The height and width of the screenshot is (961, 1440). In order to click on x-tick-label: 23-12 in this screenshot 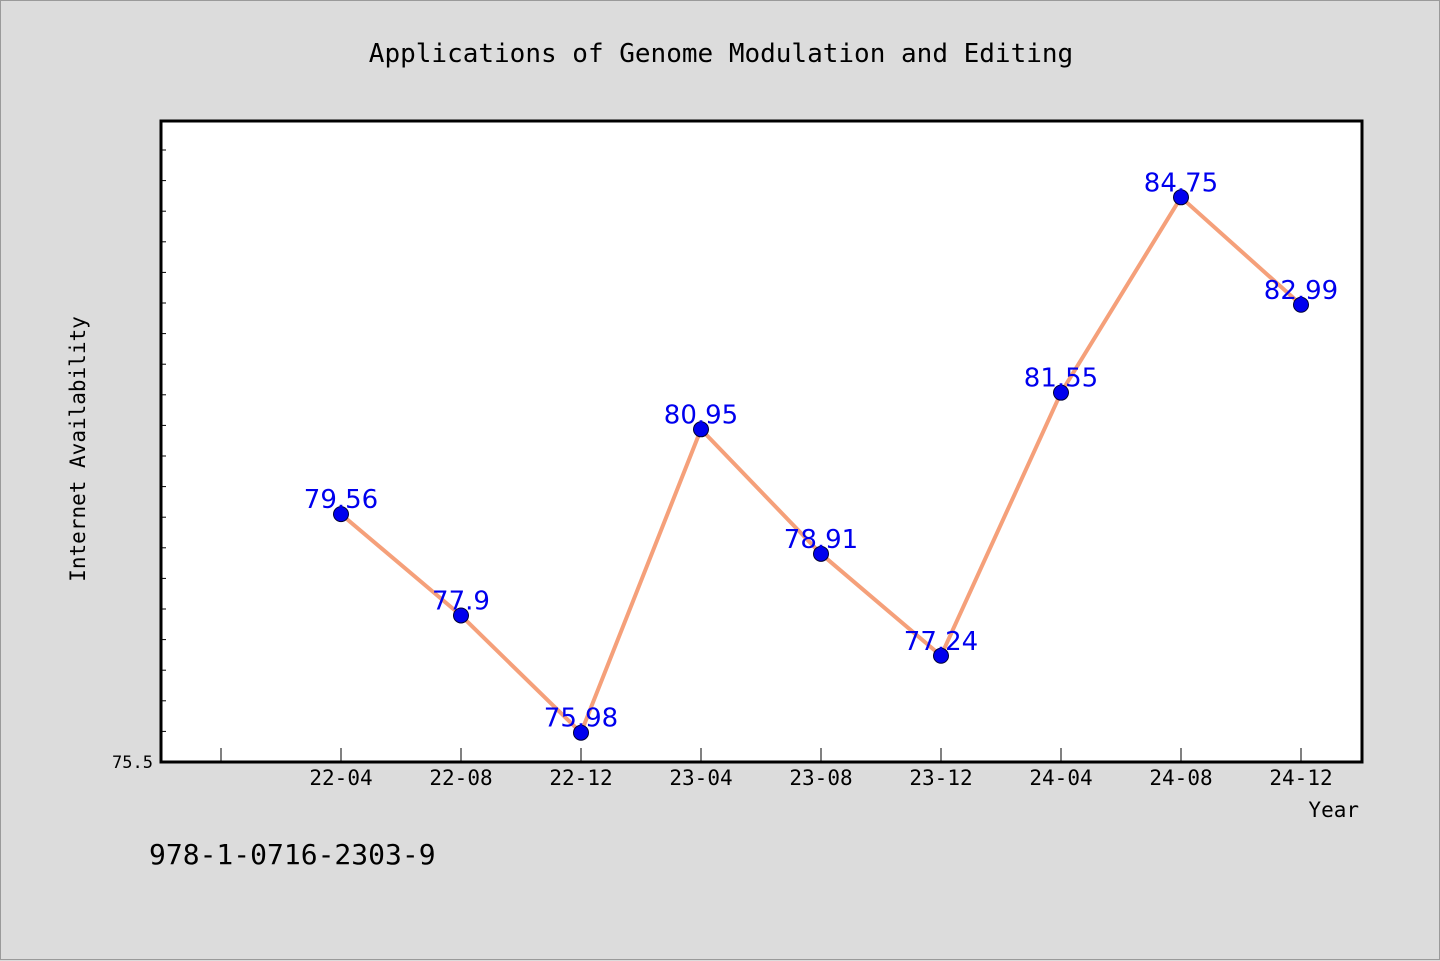, I will do `click(940, 778)`.